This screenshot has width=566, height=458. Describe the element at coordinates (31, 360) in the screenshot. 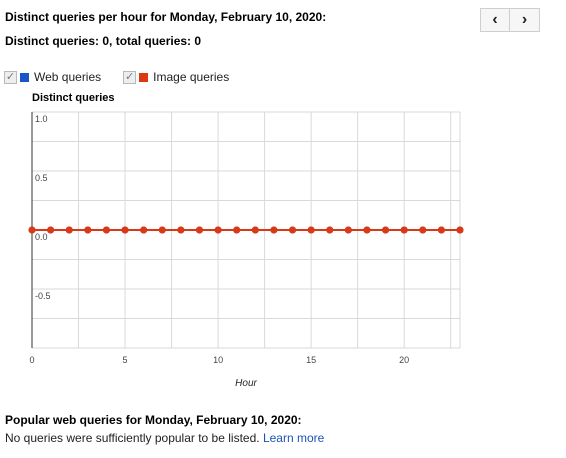

I see `x-tick-label: 0` at that location.